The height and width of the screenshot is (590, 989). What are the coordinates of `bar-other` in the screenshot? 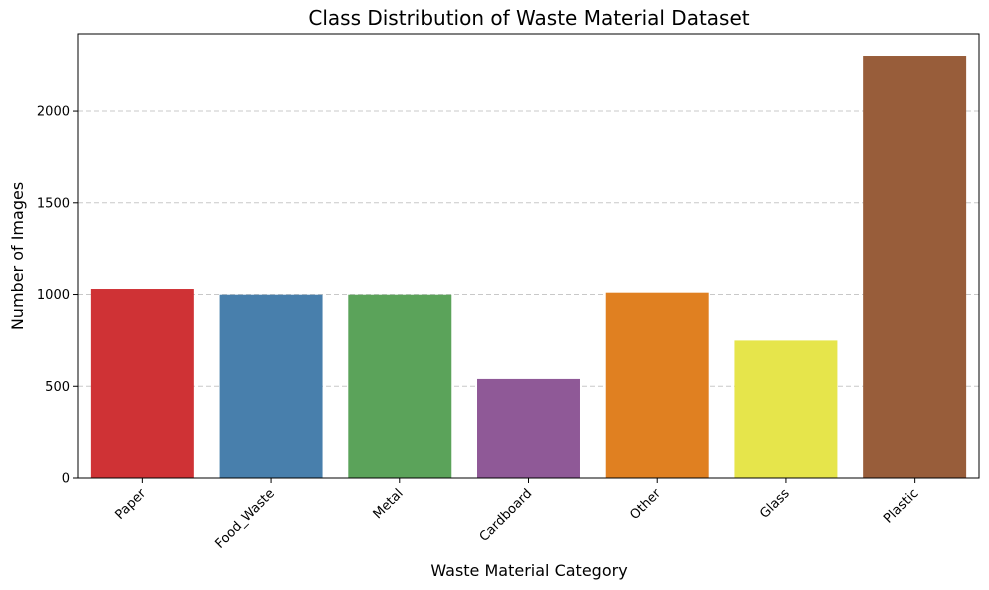 It's located at (657, 385).